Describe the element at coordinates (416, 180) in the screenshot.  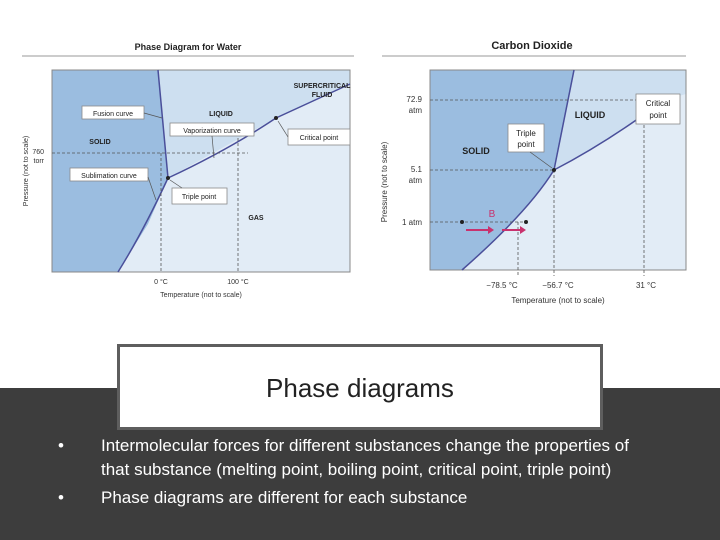
I see `co2-p51-unit: atm` at that location.